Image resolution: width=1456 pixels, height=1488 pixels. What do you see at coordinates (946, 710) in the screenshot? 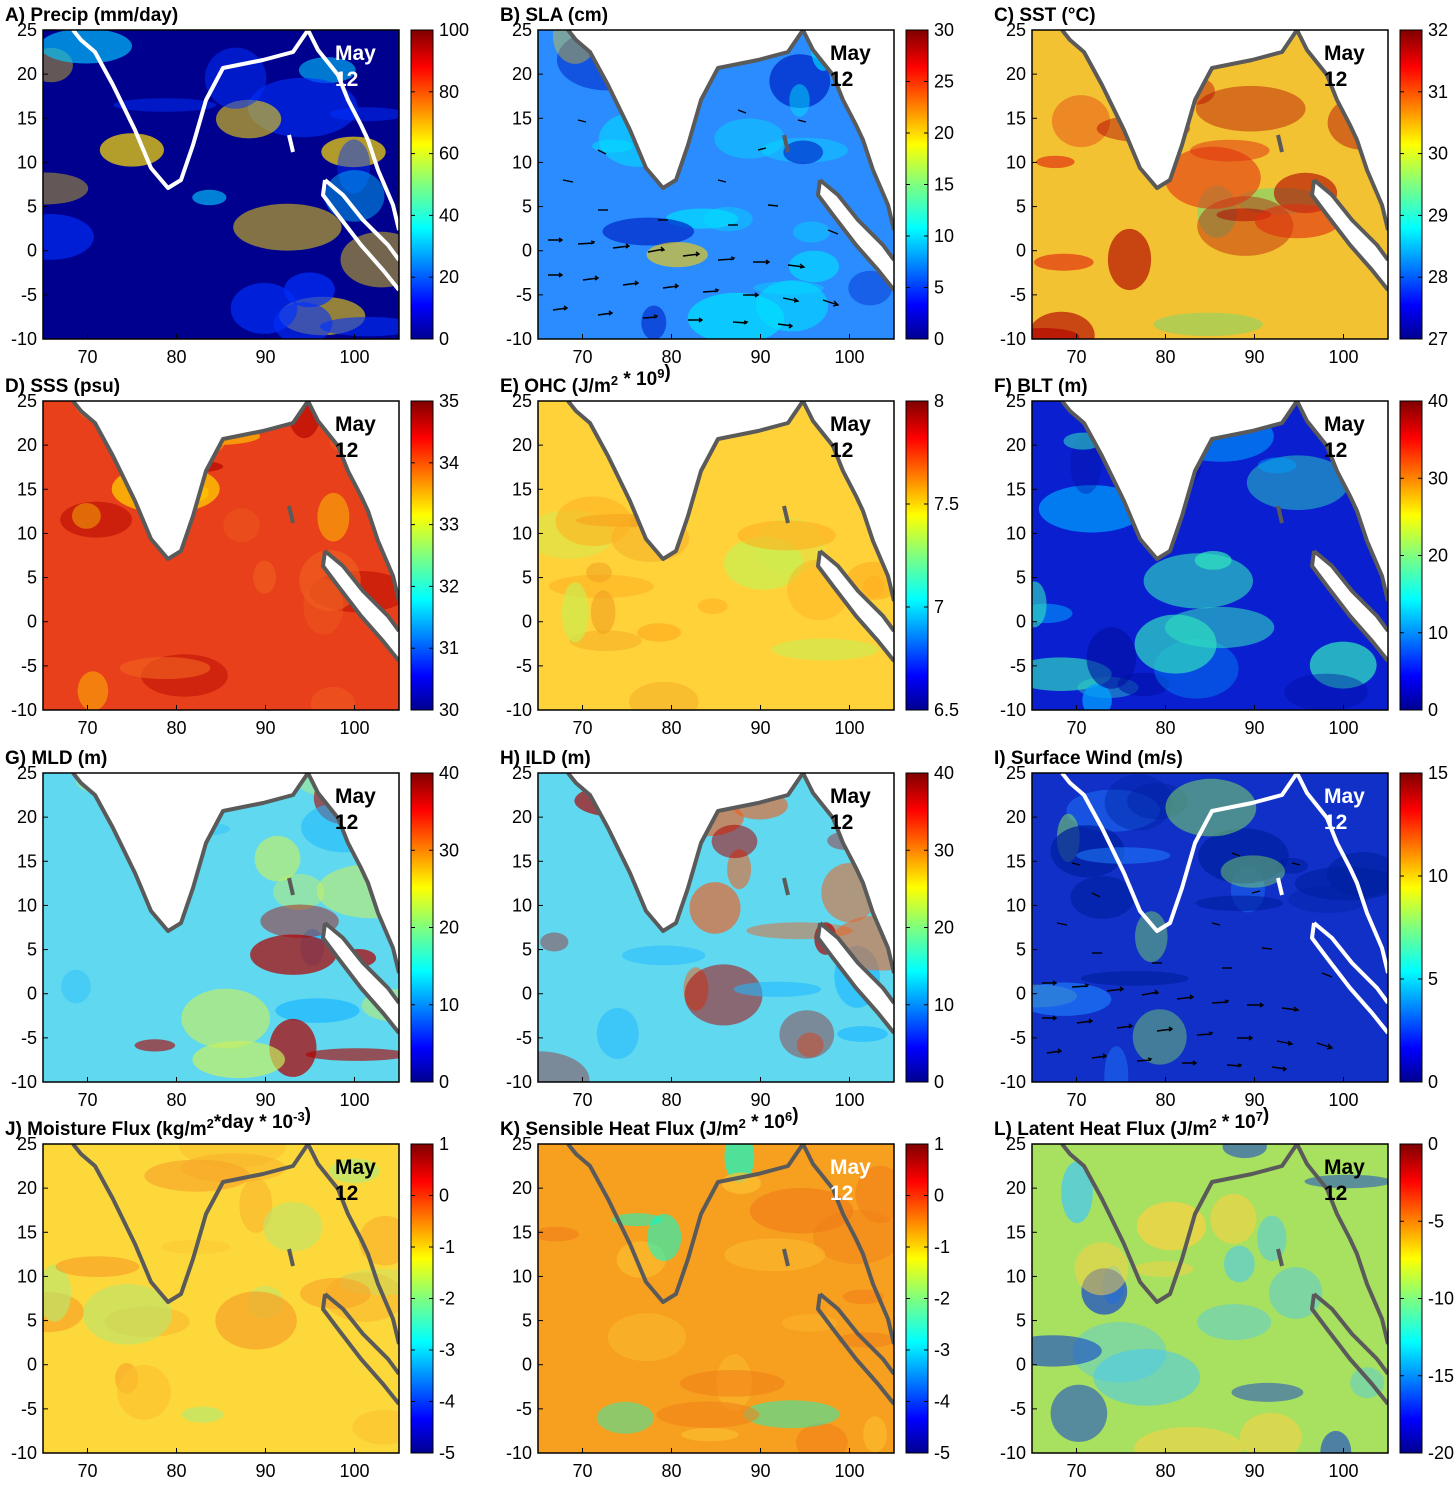
I see `colorbar-tick-label: 6.5` at bounding box center [946, 710].